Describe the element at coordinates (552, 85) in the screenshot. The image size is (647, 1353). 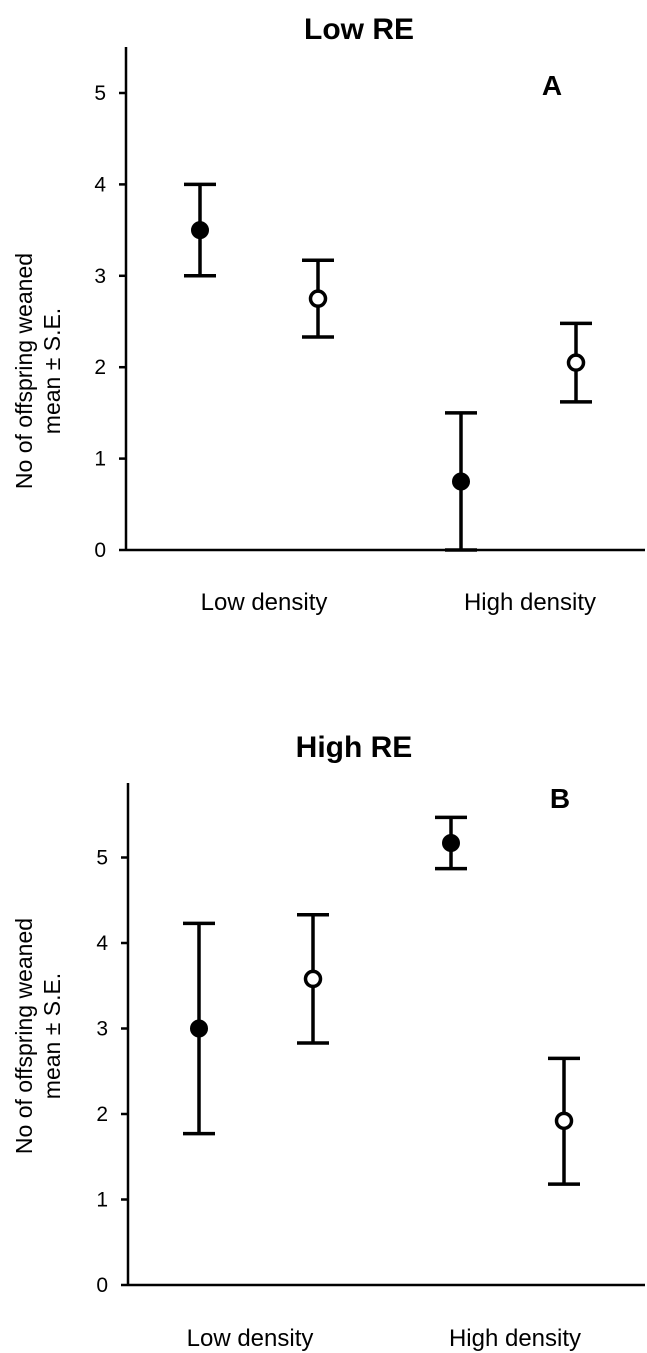
I see `panel-label: A` at that location.